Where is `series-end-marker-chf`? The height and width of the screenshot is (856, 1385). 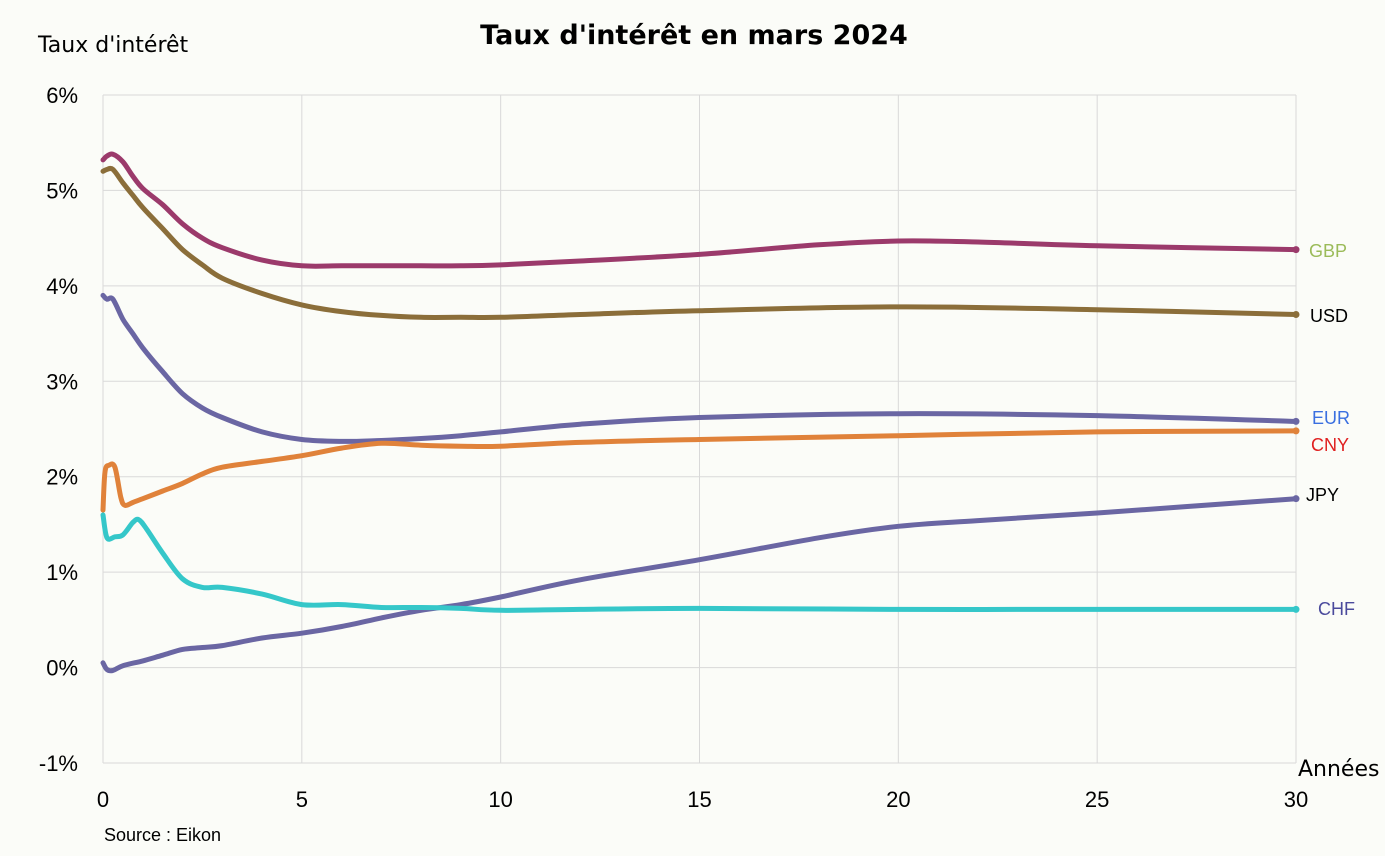 series-end-marker-chf is located at coordinates (1296, 609).